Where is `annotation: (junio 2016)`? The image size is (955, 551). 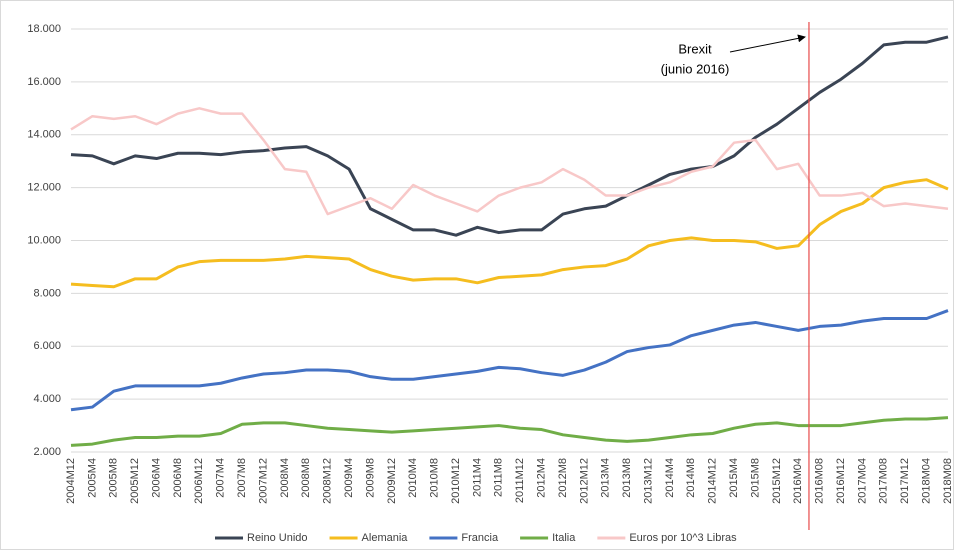 annotation: (junio 2016) is located at coordinates (695, 68).